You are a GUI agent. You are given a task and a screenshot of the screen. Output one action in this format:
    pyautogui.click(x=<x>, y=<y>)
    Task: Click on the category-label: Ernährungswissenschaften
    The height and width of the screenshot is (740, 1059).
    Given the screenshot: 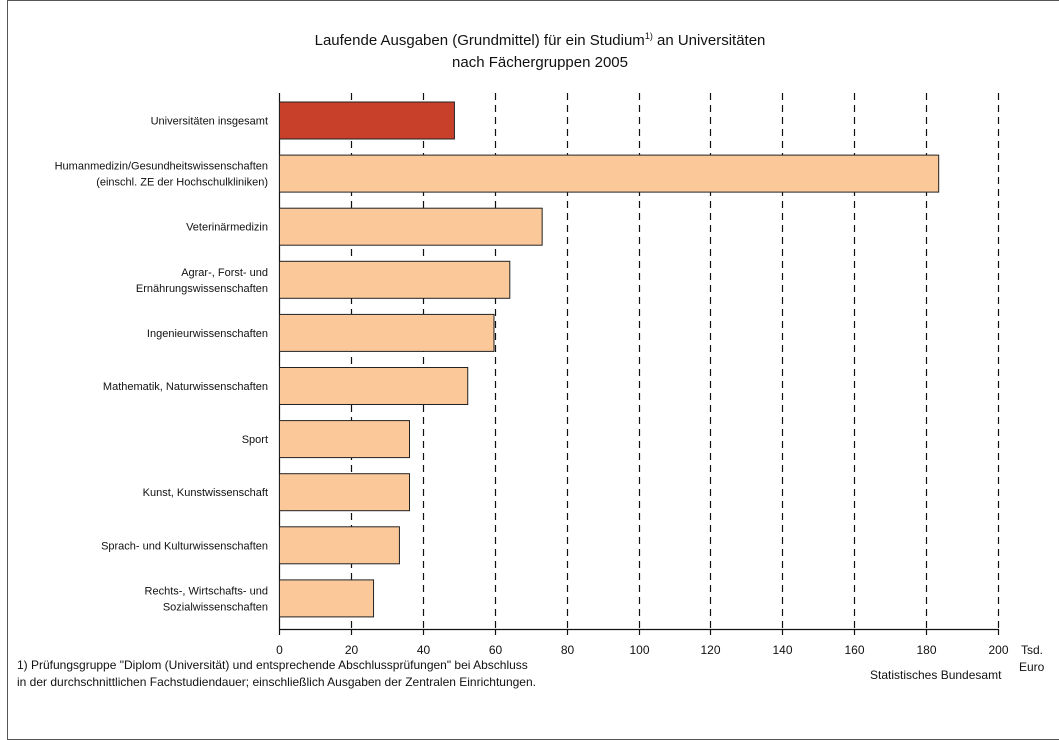 What is the action you would take?
    pyautogui.click(x=202, y=289)
    